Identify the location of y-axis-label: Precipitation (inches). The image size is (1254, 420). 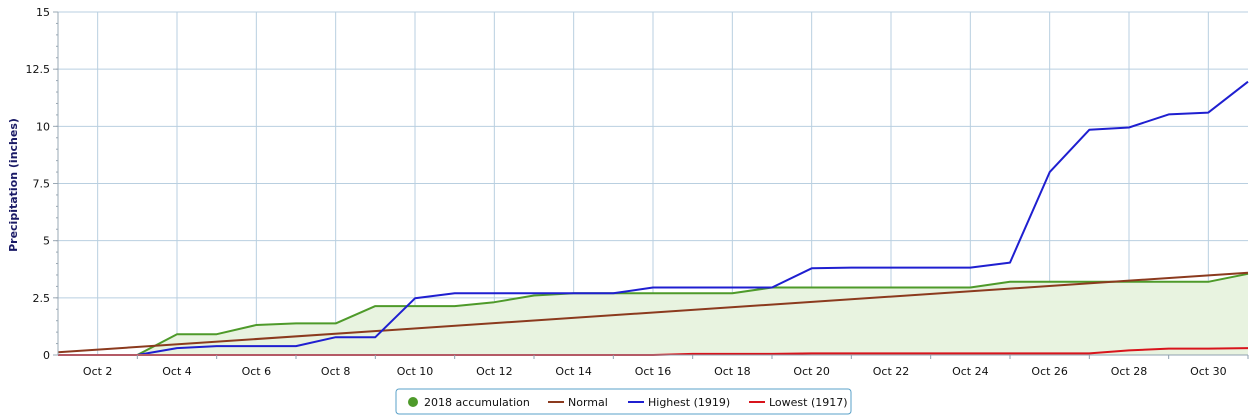
(13, 185).